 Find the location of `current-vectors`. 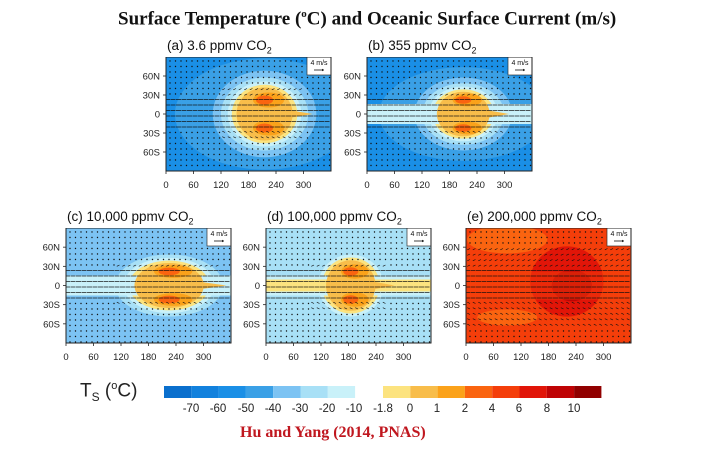

current-vectors is located at coordinates (548, 287).